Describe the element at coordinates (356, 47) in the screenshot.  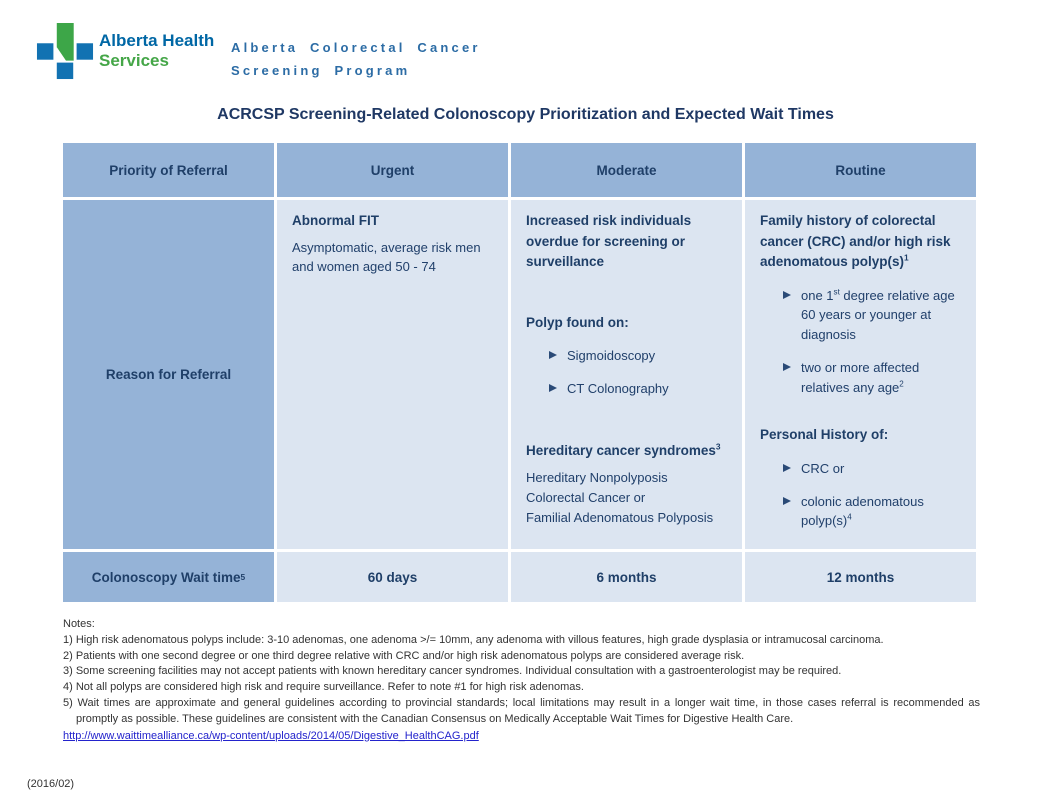
I see `program-name-line1: Alberta Colorectal Cancer` at that location.